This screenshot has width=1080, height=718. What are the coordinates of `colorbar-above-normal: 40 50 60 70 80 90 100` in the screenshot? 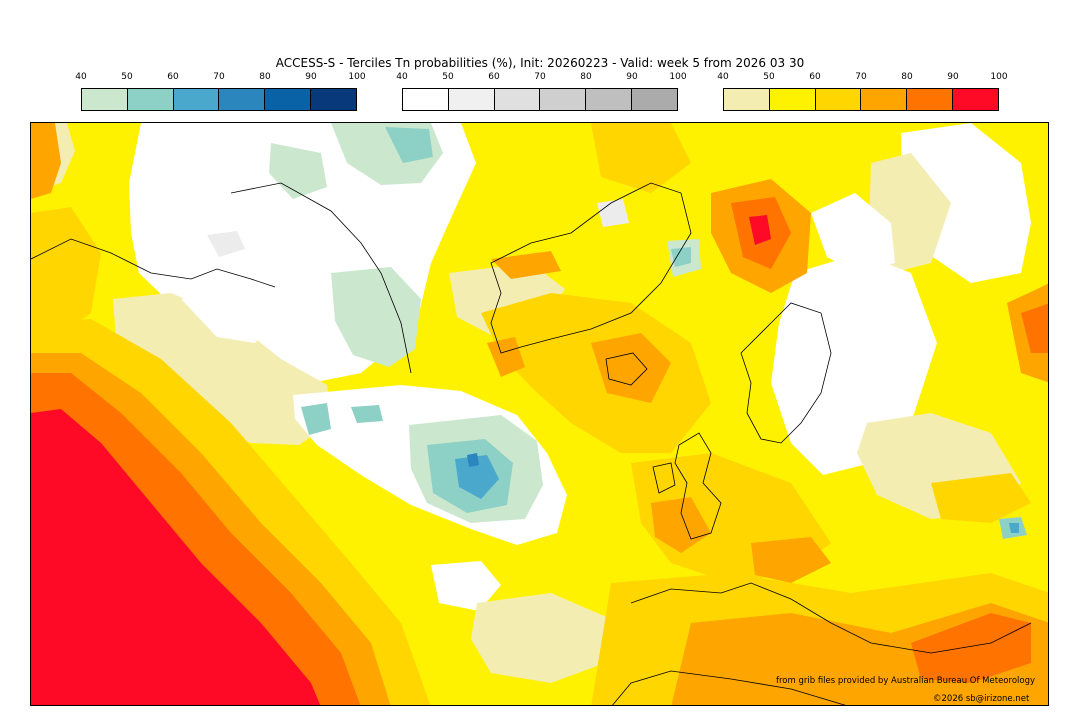 It's located at (862, 92).